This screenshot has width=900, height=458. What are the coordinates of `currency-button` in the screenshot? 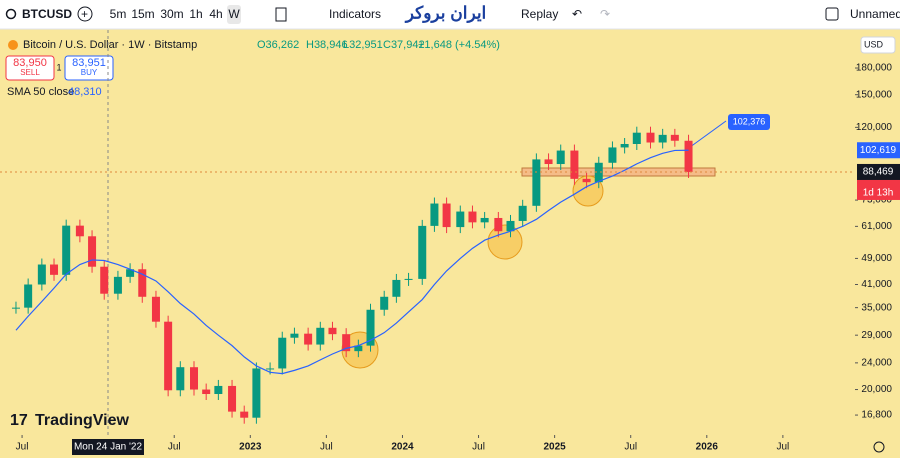 It's located at (878, 45).